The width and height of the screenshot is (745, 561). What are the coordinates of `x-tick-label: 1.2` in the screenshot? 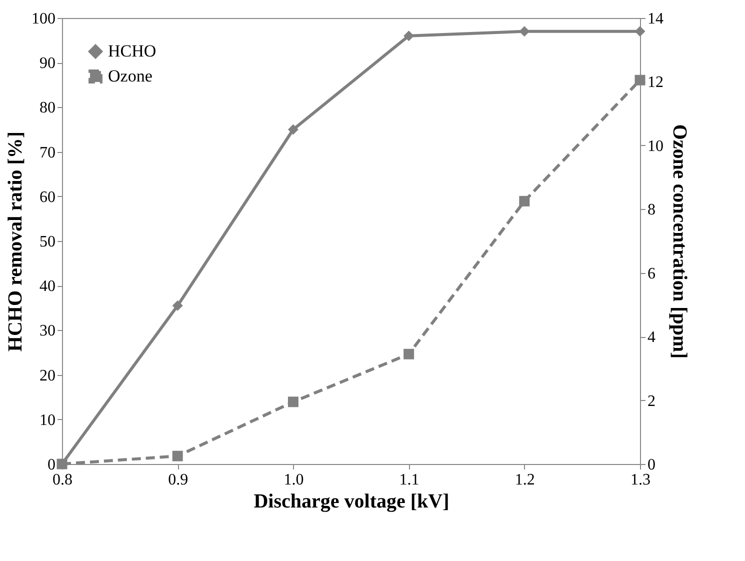 It's located at (524, 480).